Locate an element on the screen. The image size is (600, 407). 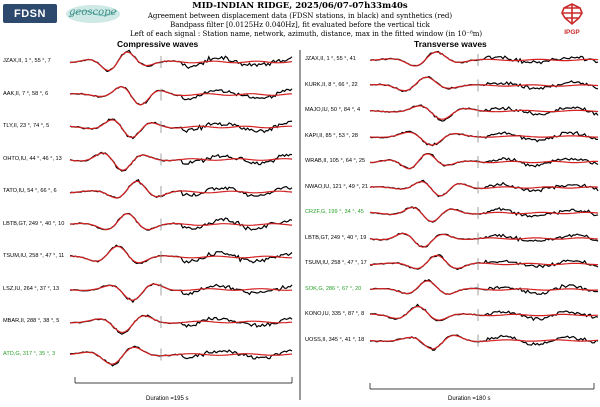
compressive-station-label: TSUM,IU, 258 °, 47 °, 11 is located at coordinates (34, 256).